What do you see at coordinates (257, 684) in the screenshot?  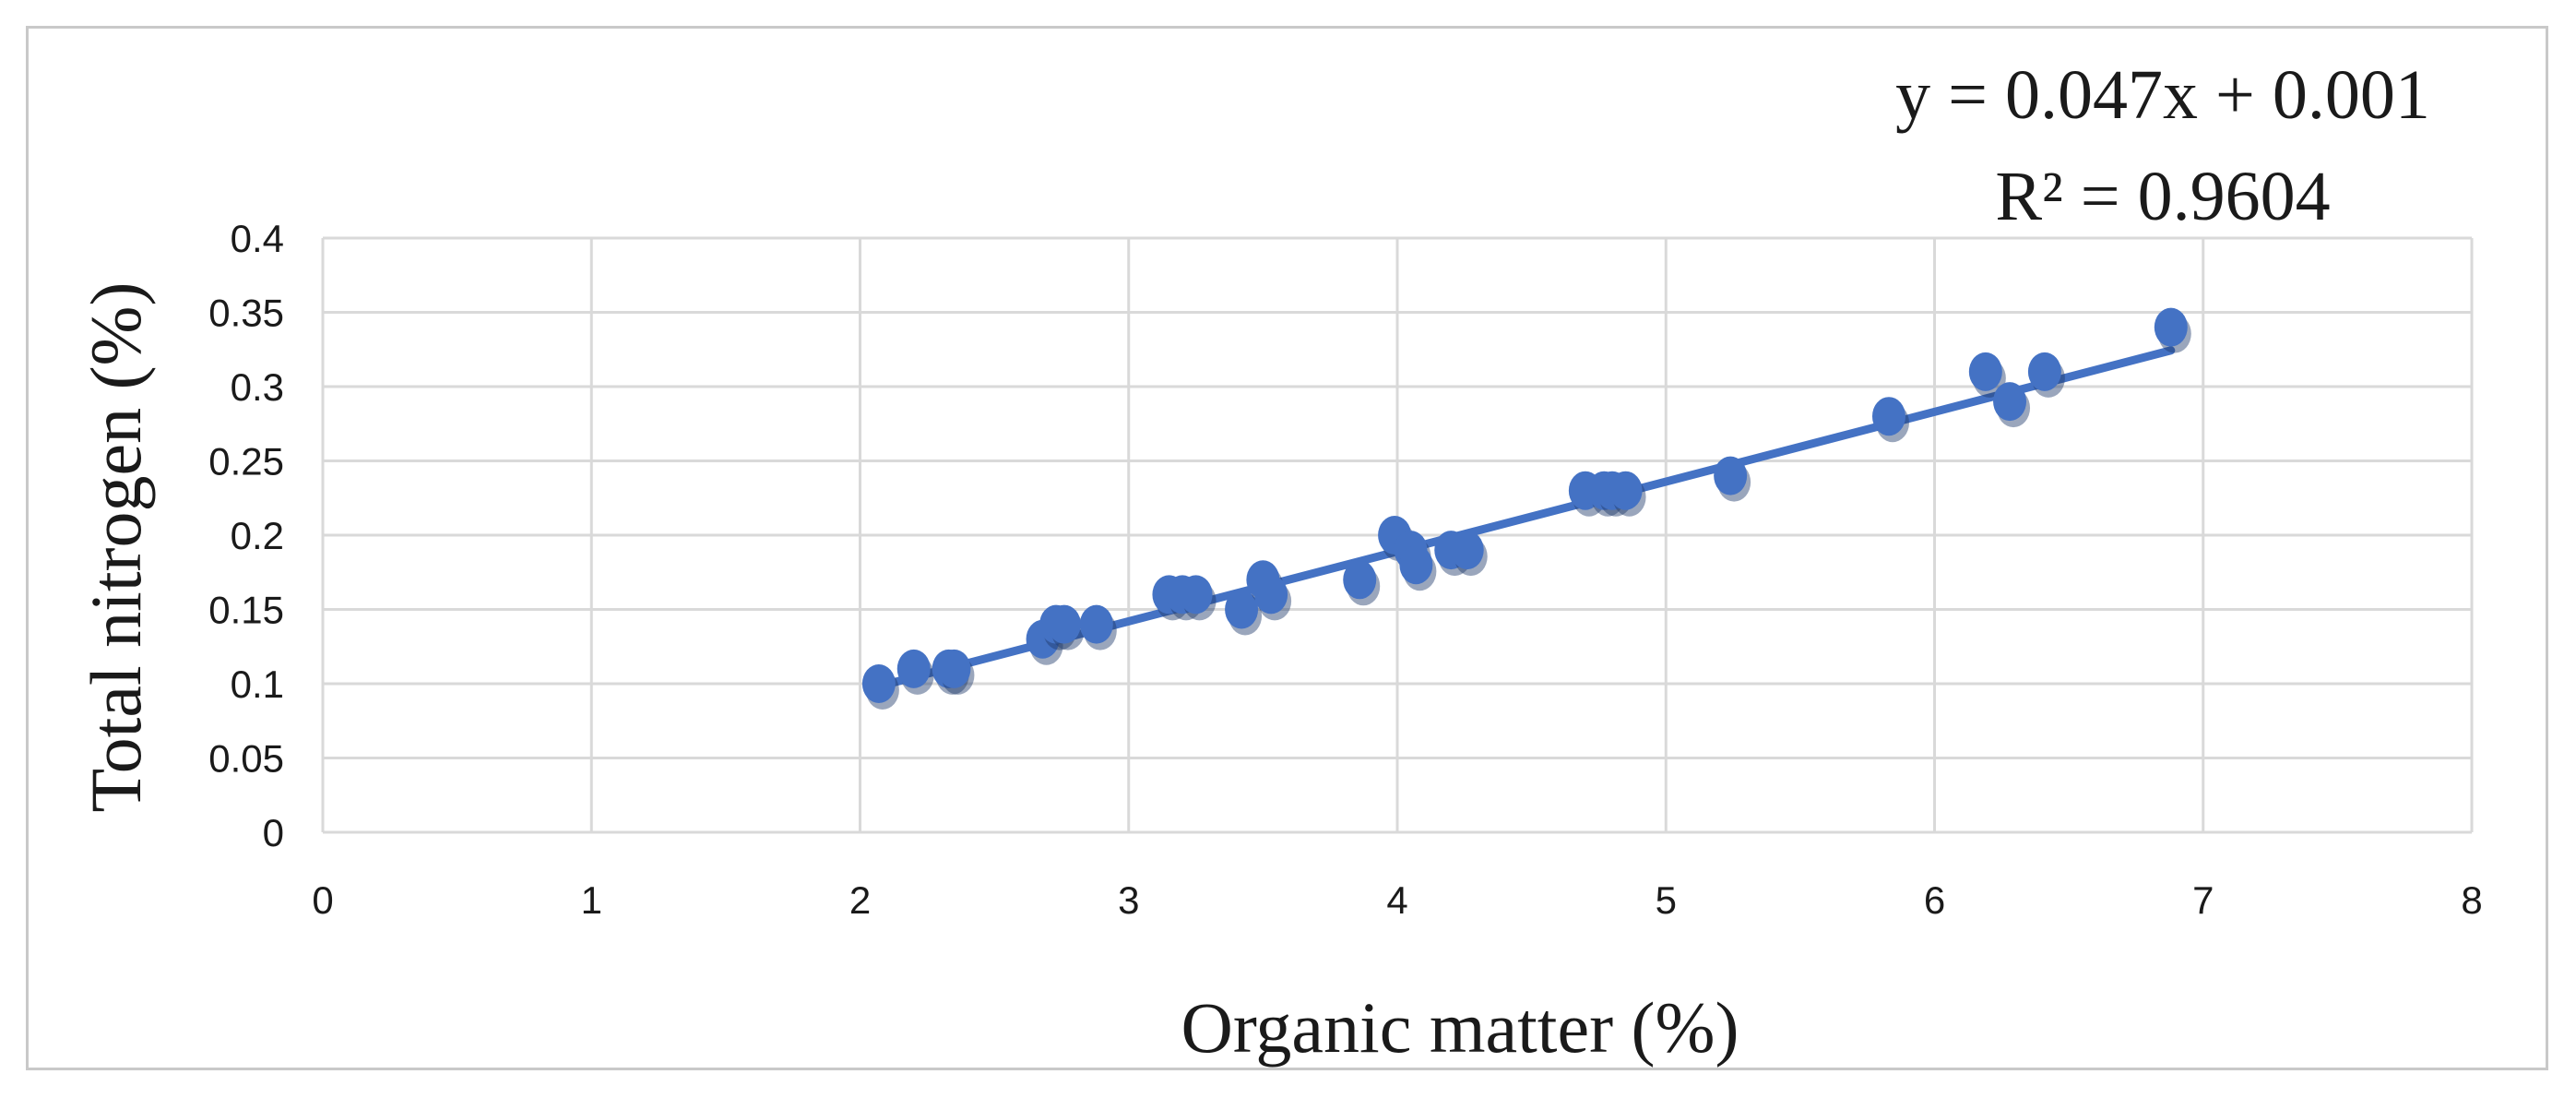 I see `y-tick-label: 0.1` at bounding box center [257, 684].